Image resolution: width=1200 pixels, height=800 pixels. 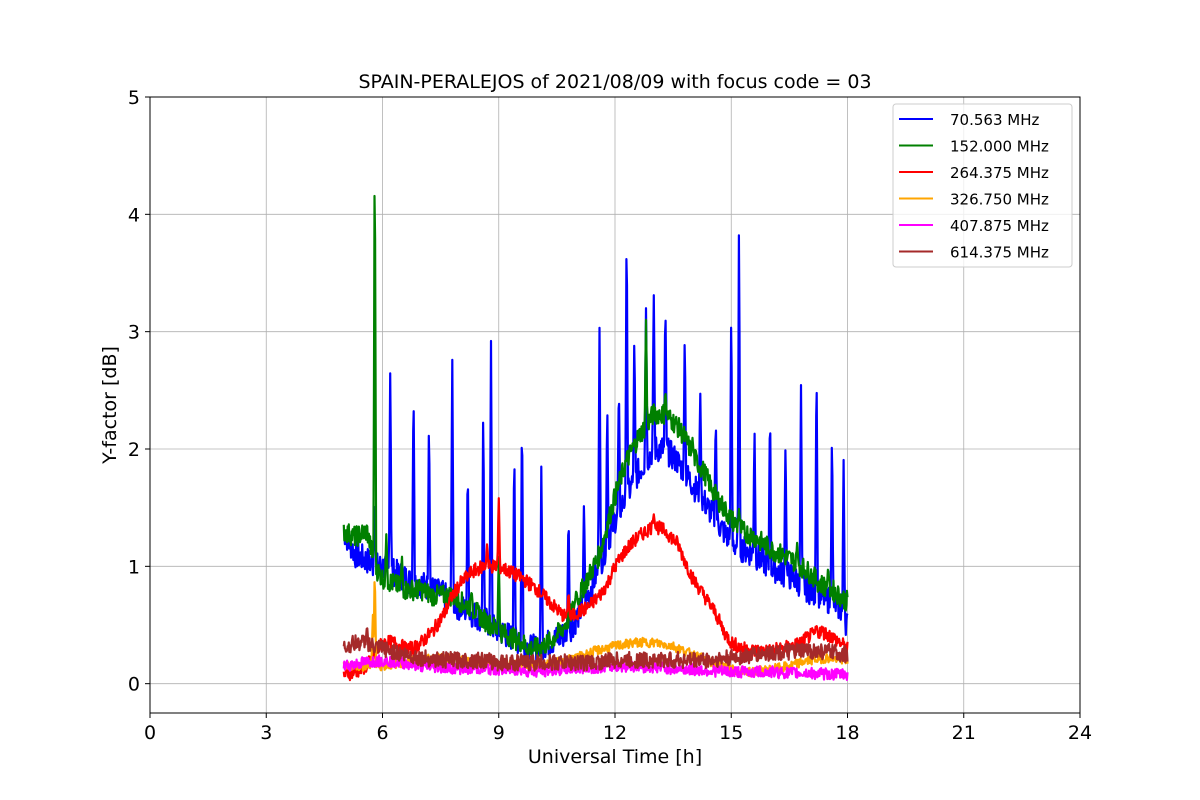 I want to click on y-axis-label: Y-factor [dB], so click(x=110, y=405).